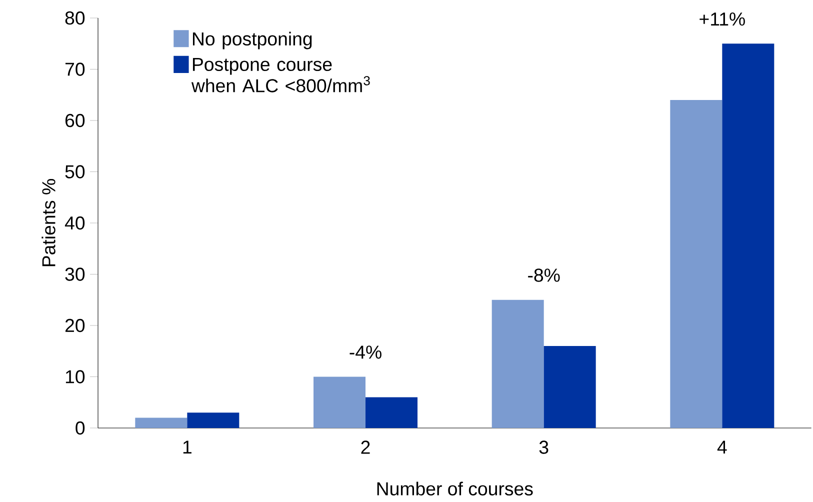 This screenshot has height=502, width=813. What do you see at coordinates (49, 222) in the screenshot?
I see `y-axis-title: Patients %` at bounding box center [49, 222].